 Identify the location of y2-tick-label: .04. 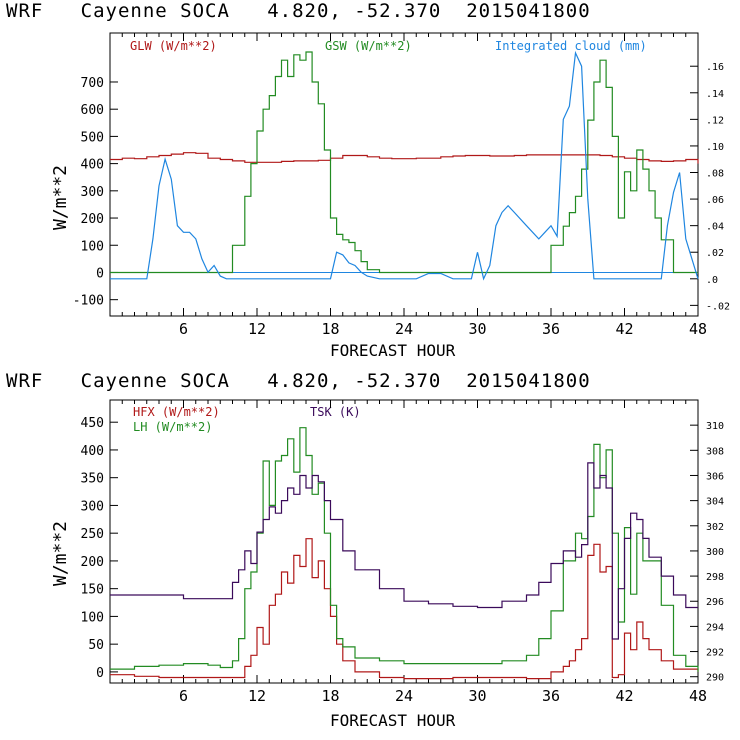
(715, 227).